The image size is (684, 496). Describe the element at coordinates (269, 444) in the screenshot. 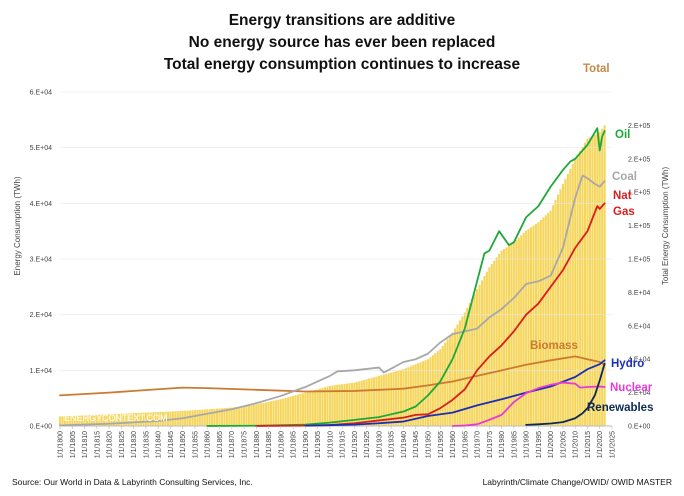

I see `x-tick-label: 1/1/1885` at that location.